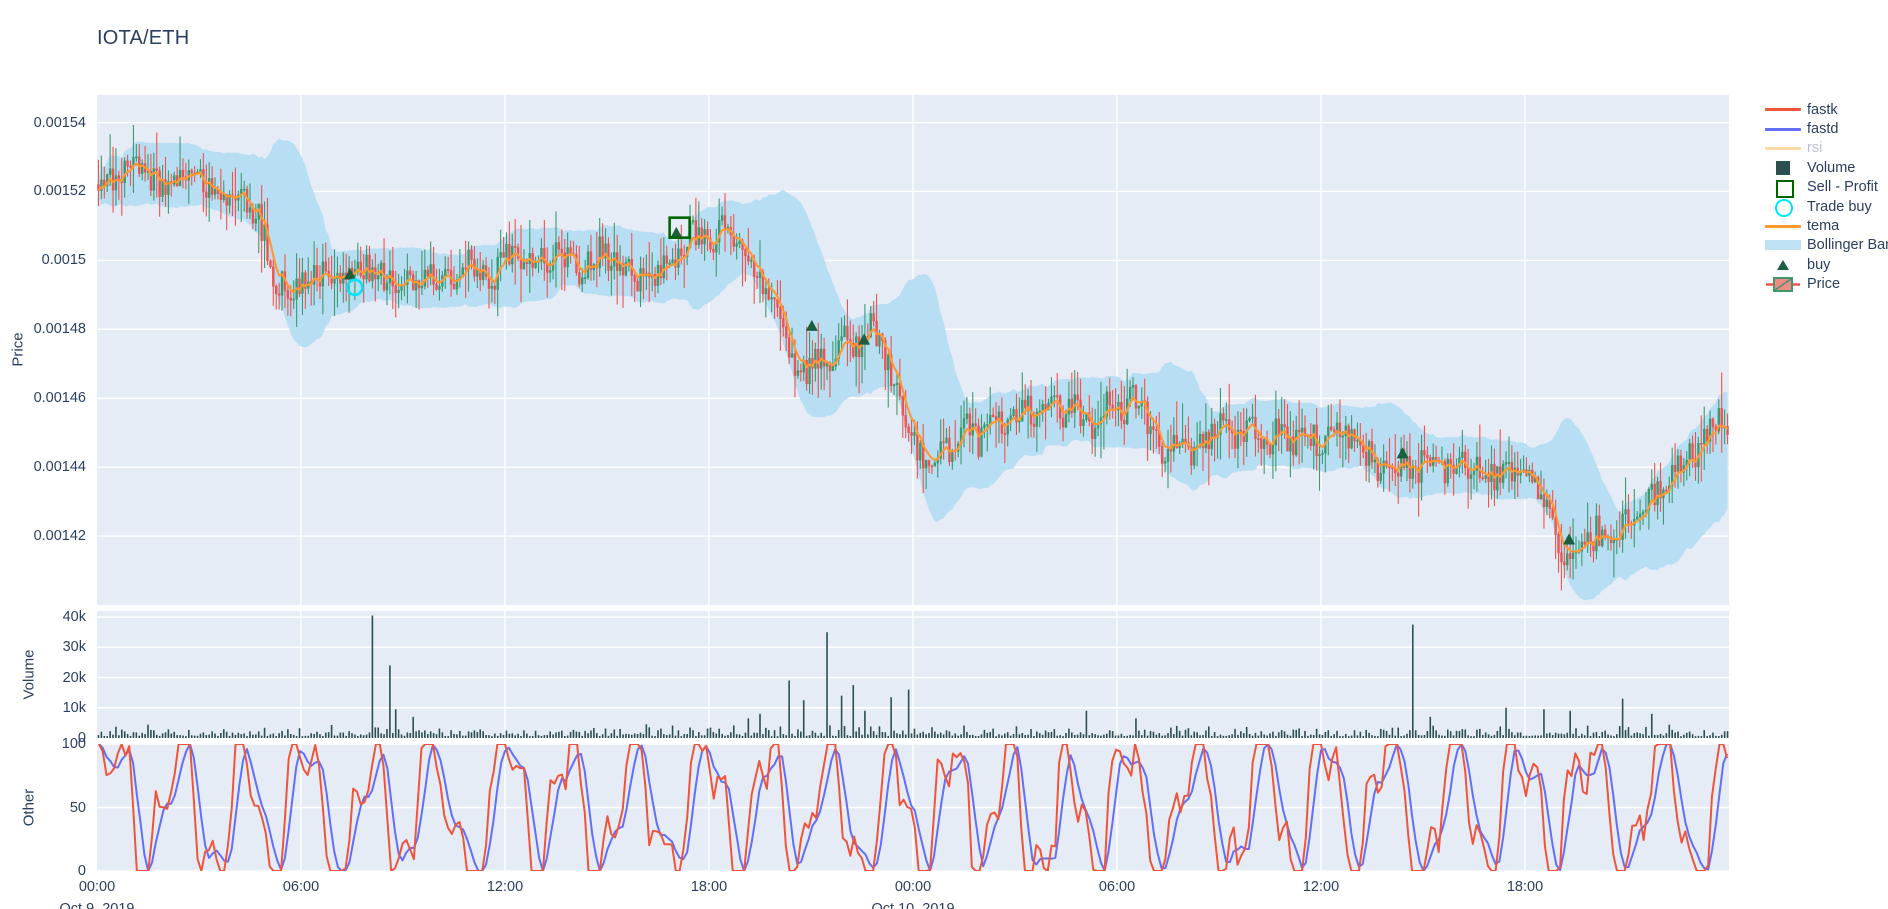  I want to click on legend-item-buy: buy, so click(1825, 264).